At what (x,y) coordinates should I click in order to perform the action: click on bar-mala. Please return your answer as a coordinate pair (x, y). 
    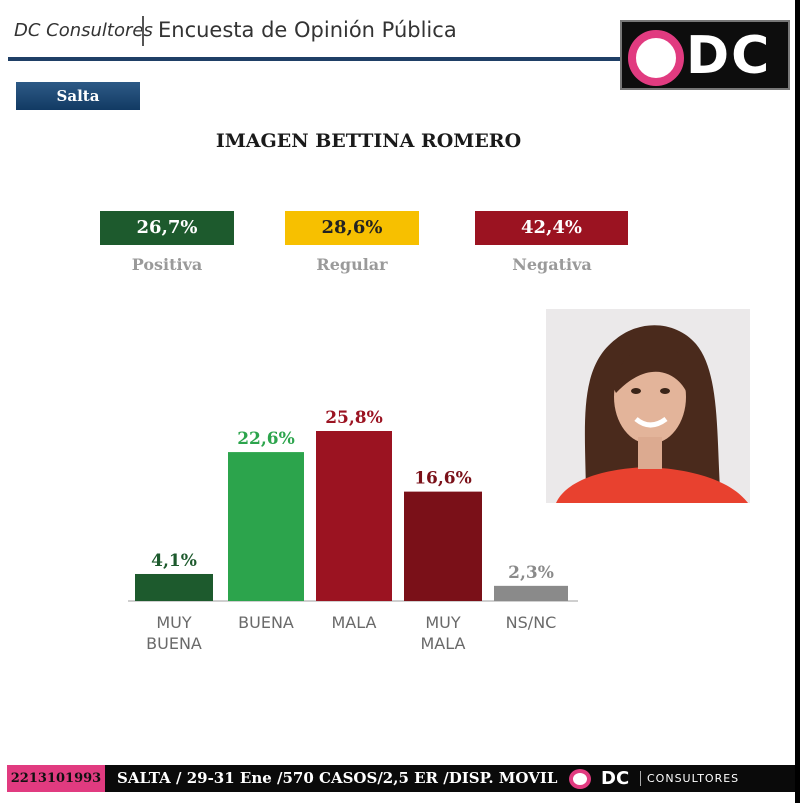
    Looking at the image, I should click on (354, 516).